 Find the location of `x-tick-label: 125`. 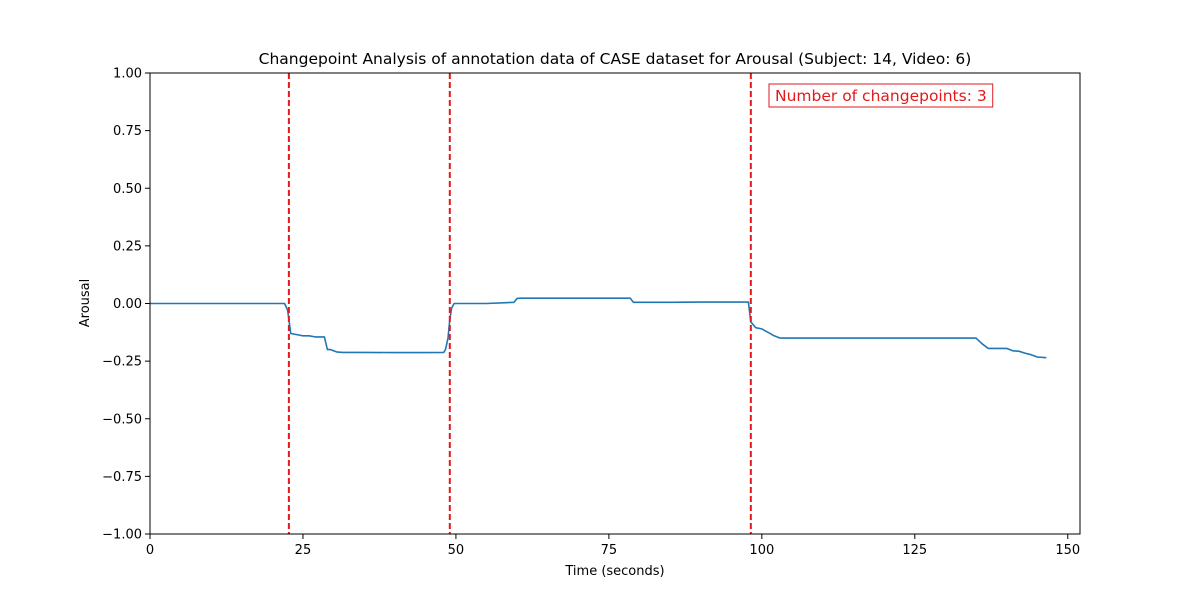

x-tick-label: 125 is located at coordinates (914, 550).